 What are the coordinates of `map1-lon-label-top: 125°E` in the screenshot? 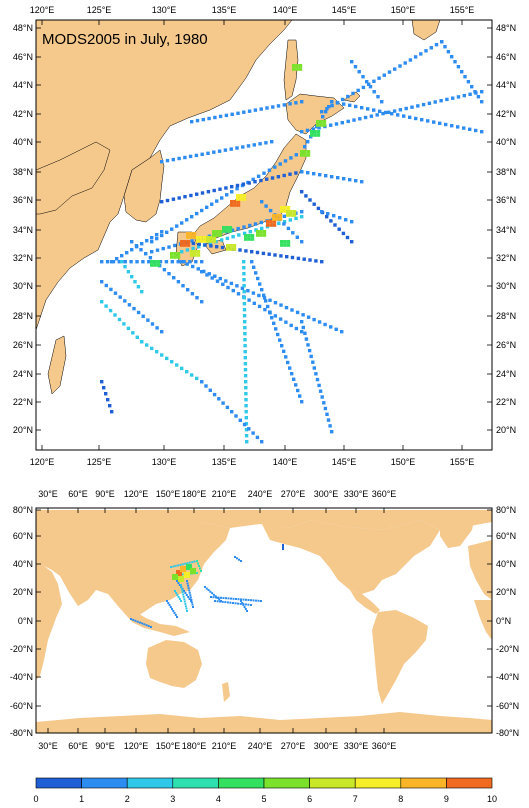 It's located at (99, 10).